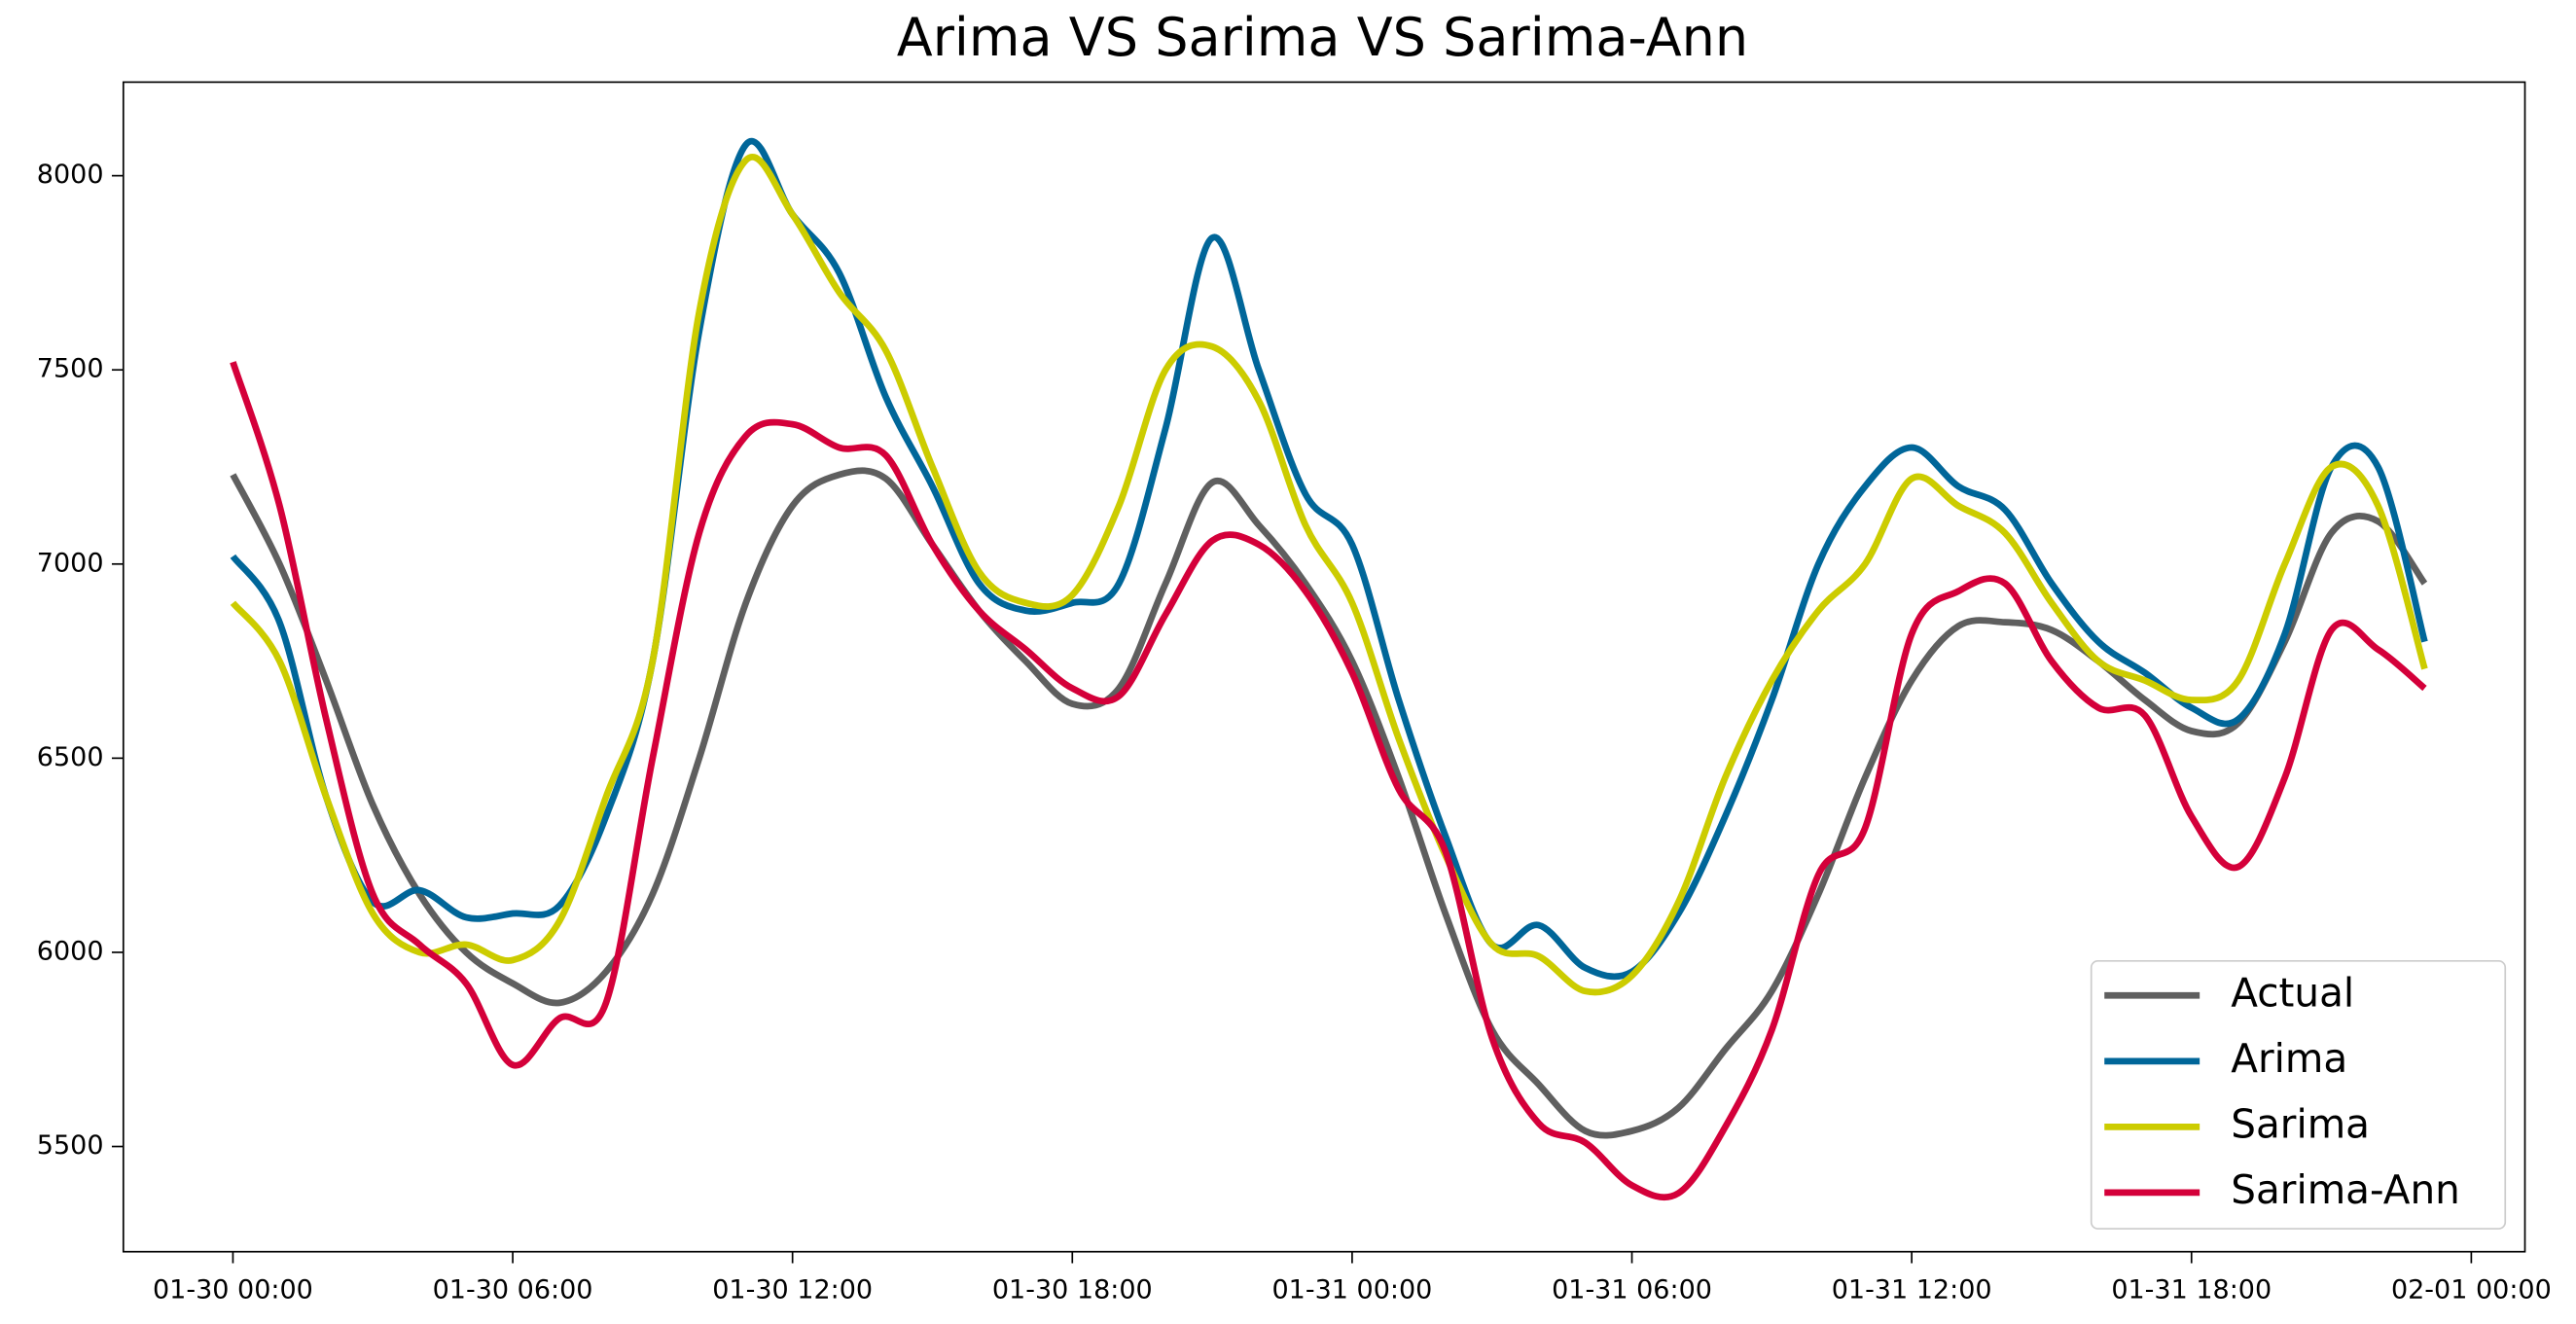  Describe the element at coordinates (70, 563) in the screenshot. I see `y-tick-label: 7000` at that location.